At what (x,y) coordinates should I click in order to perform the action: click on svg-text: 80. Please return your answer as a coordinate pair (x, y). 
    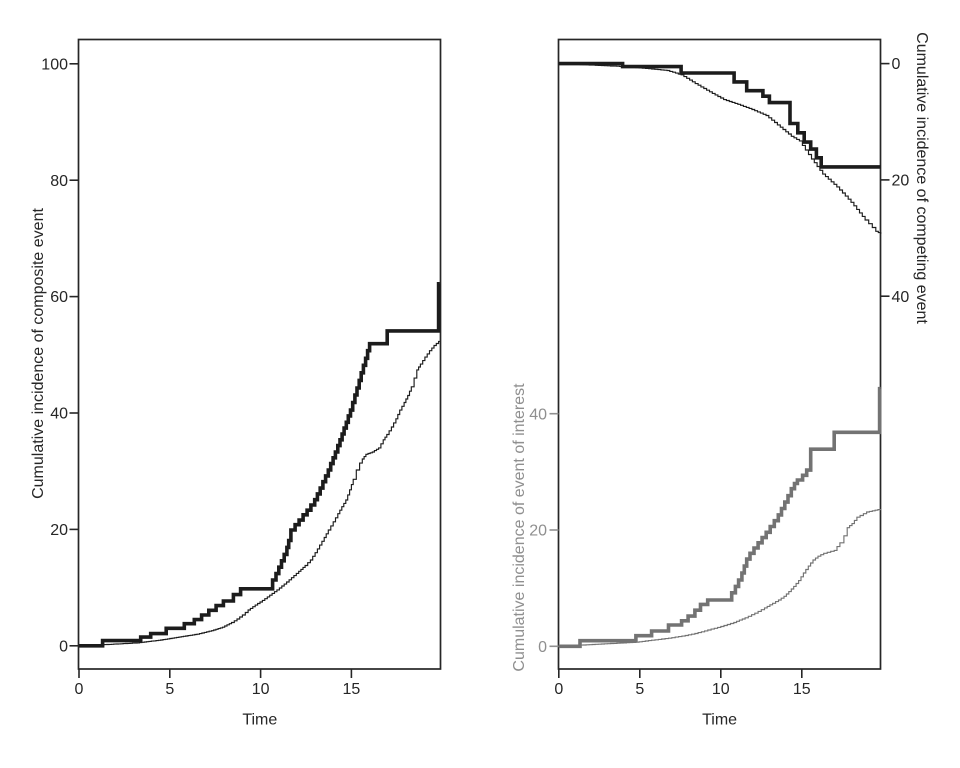
    Looking at the image, I should click on (59, 181).